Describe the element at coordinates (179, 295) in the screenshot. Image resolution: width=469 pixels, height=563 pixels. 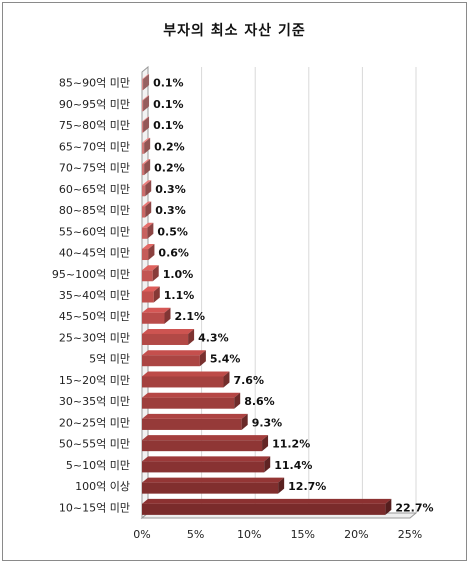
I see `value-label: 1.1%` at that location.